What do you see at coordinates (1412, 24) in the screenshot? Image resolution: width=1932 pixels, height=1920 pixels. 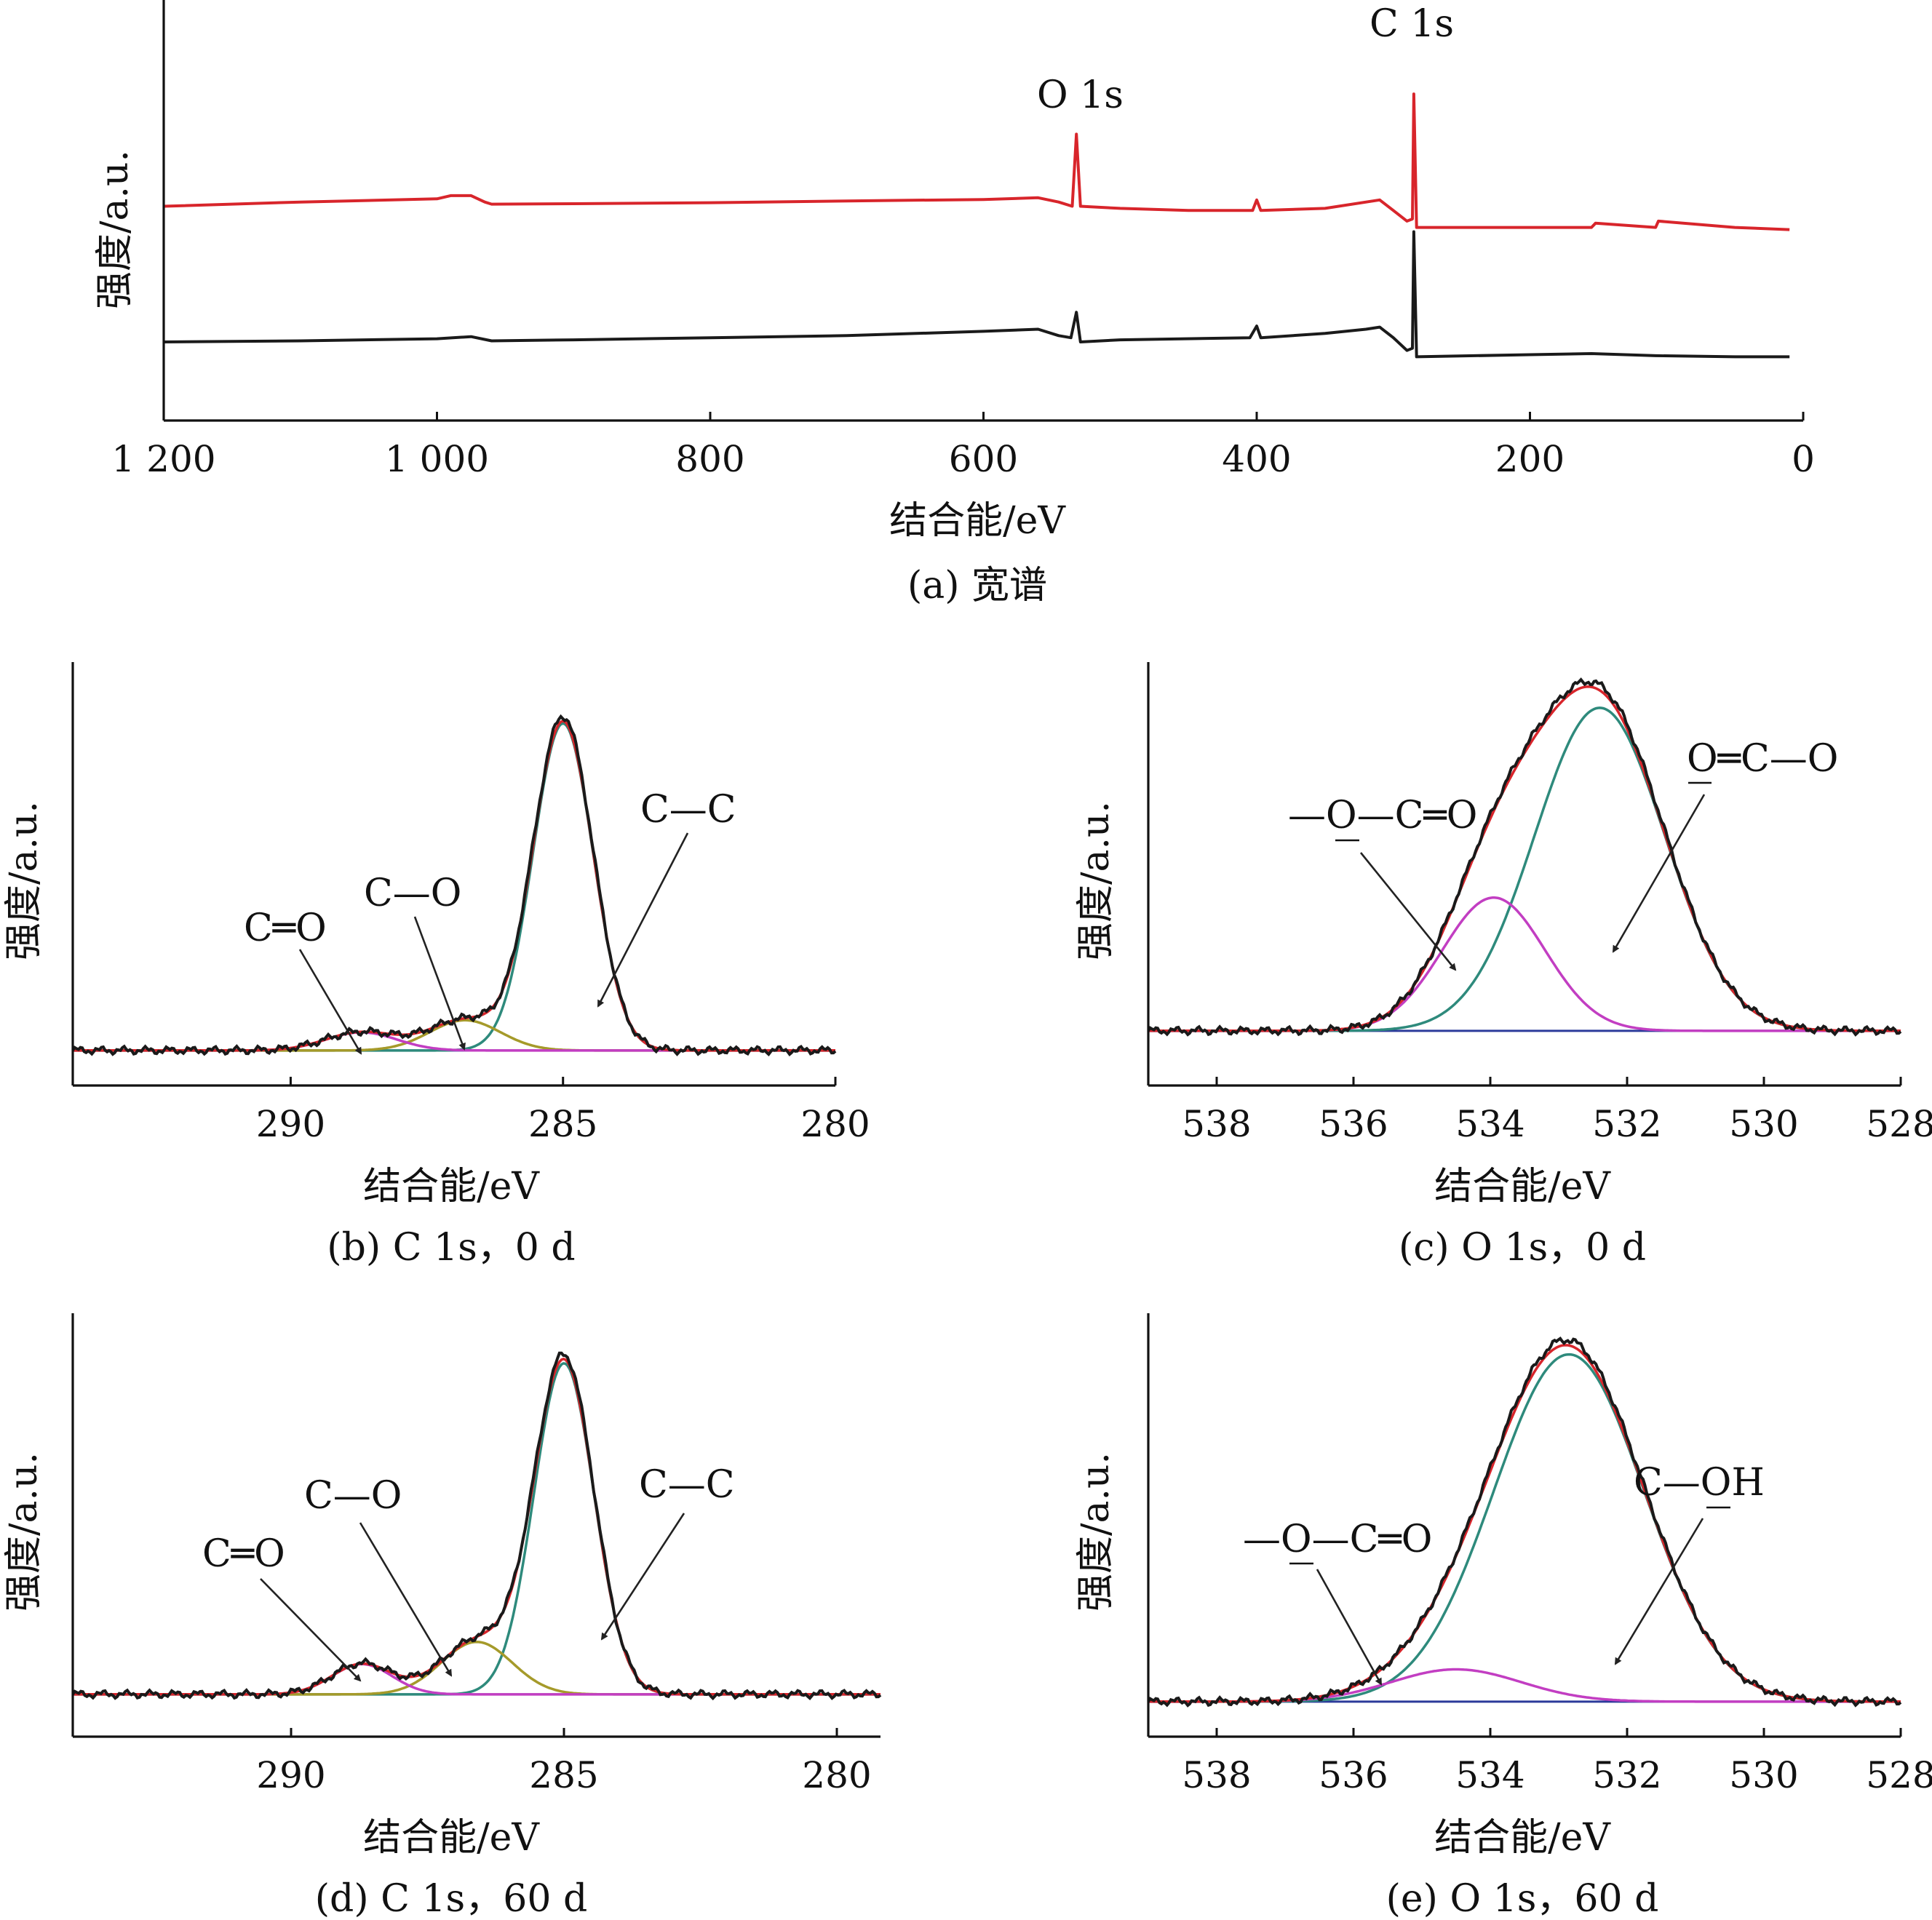 I see `peak-label-c1s: C 1s` at bounding box center [1412, 24].